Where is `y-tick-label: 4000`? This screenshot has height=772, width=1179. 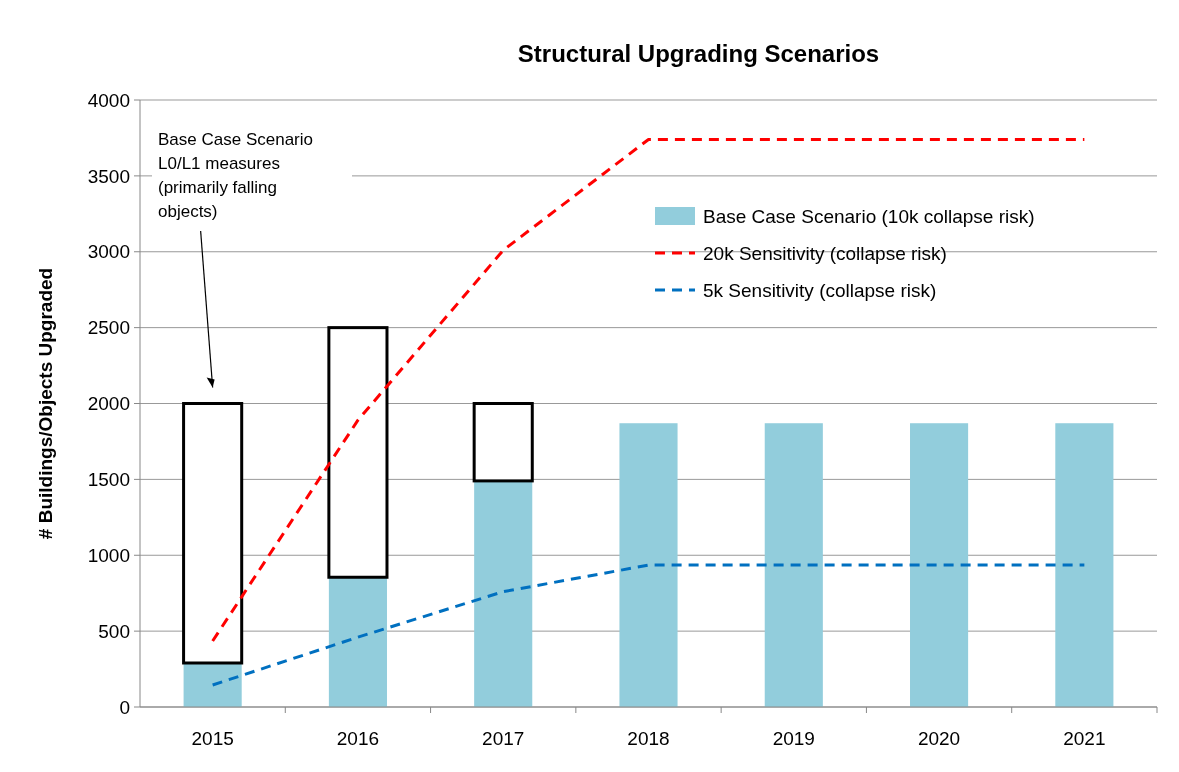 y-tick-label: 4000 is located at coordinates (108, 100).